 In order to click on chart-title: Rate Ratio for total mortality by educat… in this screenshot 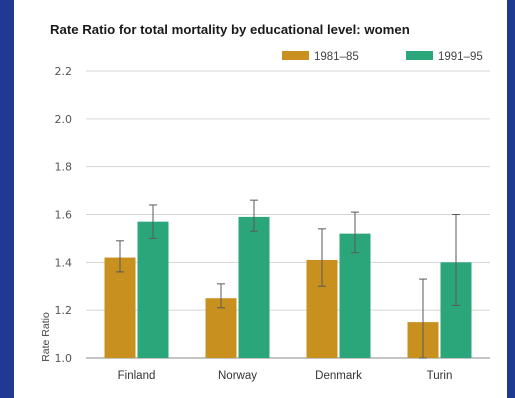, I will do `click(230, 29)`.